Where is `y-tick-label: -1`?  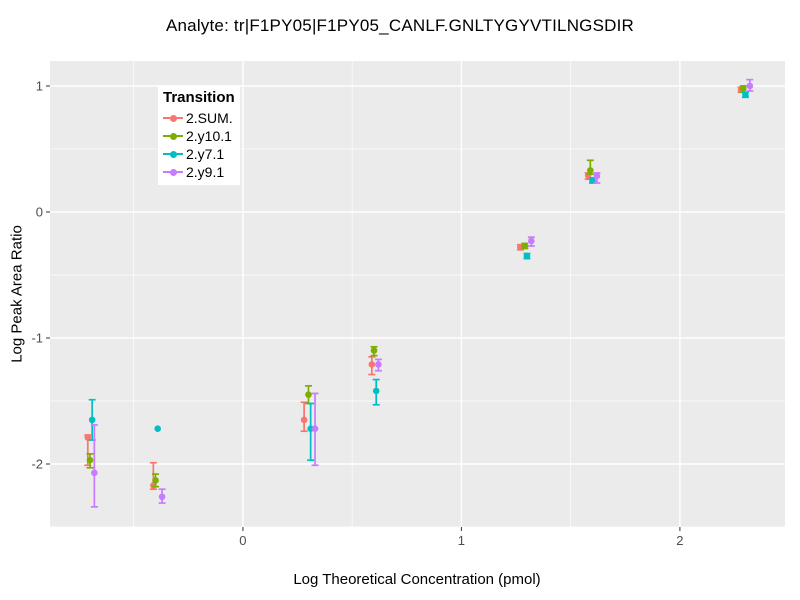
y-tick-label: -1 is located at coordinates (37, 337).